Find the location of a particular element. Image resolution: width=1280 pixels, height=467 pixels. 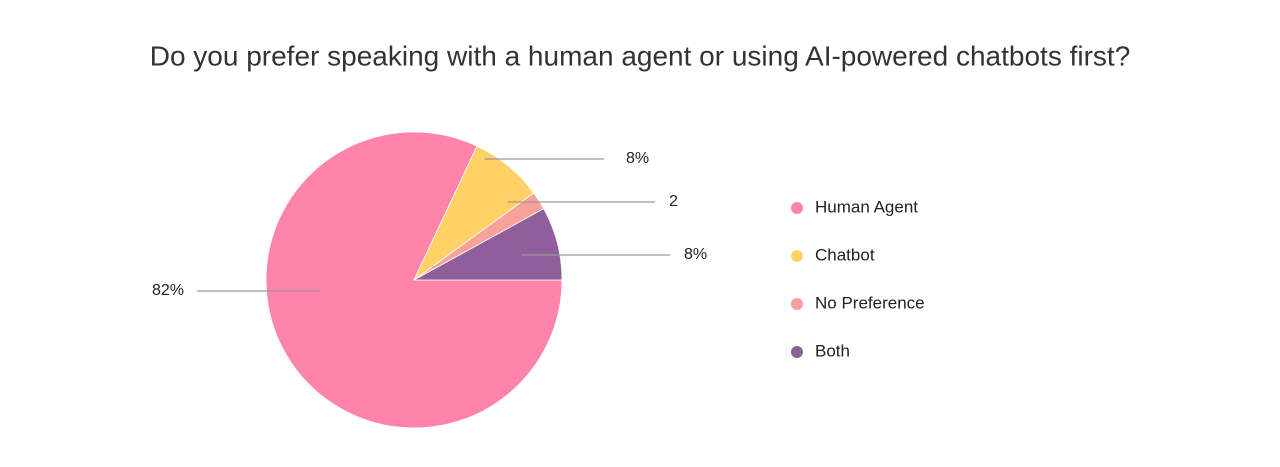

legend-label: No Preference is located at coordinates (870, 302).